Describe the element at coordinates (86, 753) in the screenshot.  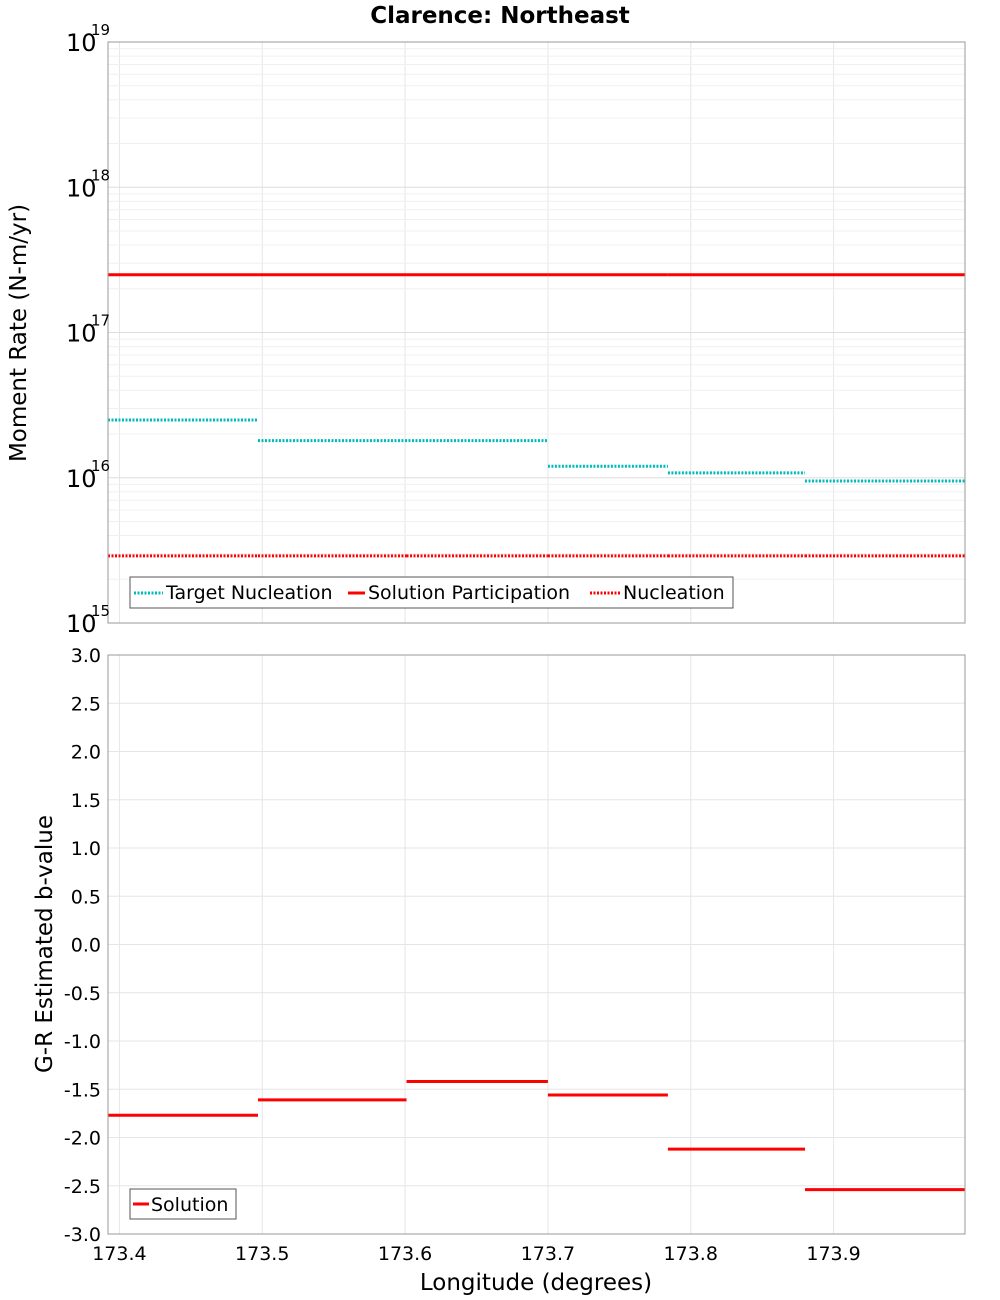
I see `b-value-y-tick-label: 2.0` at that location.